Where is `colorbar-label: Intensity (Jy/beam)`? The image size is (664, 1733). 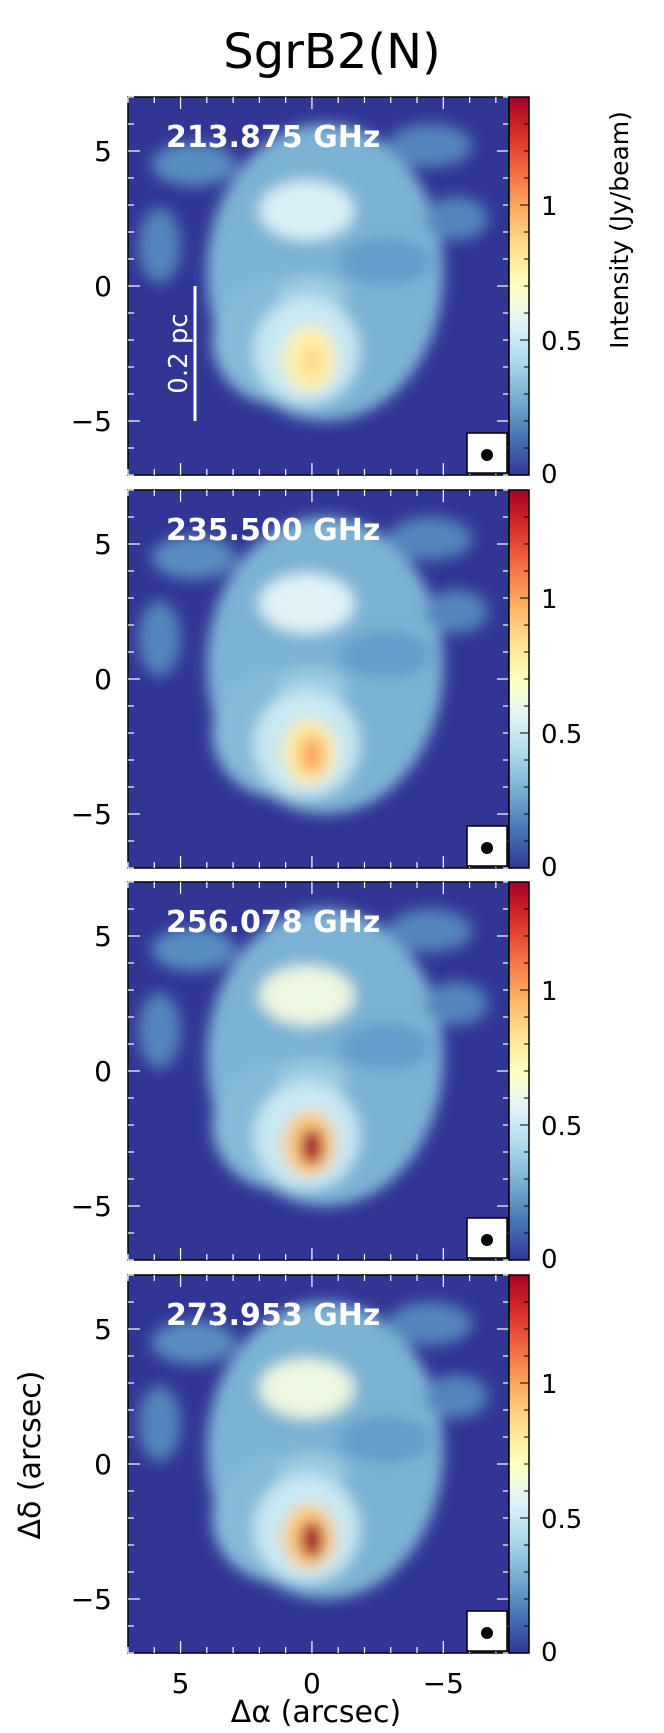 colorbar-label: Intensity (Jy/beam) is located at coordinates (619, 230).